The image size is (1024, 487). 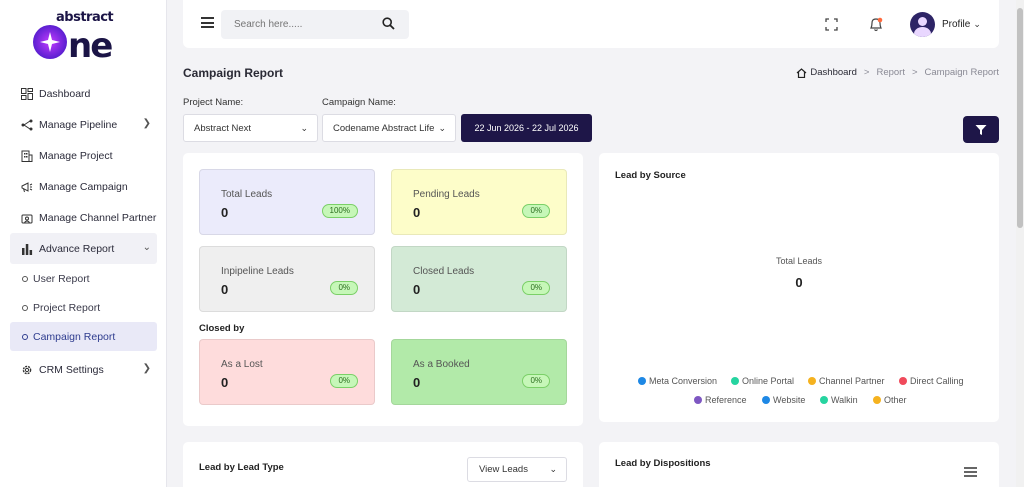 What do you see at coordinates (956, 24) in the screenshot?
I see `profile-label: Profile` at bounding box center [956, 24].